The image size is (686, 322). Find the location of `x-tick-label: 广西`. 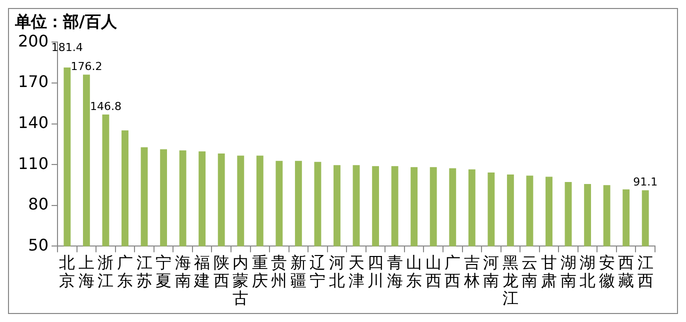

x-tick-label: 广西 is located at coordinates (452, 271).